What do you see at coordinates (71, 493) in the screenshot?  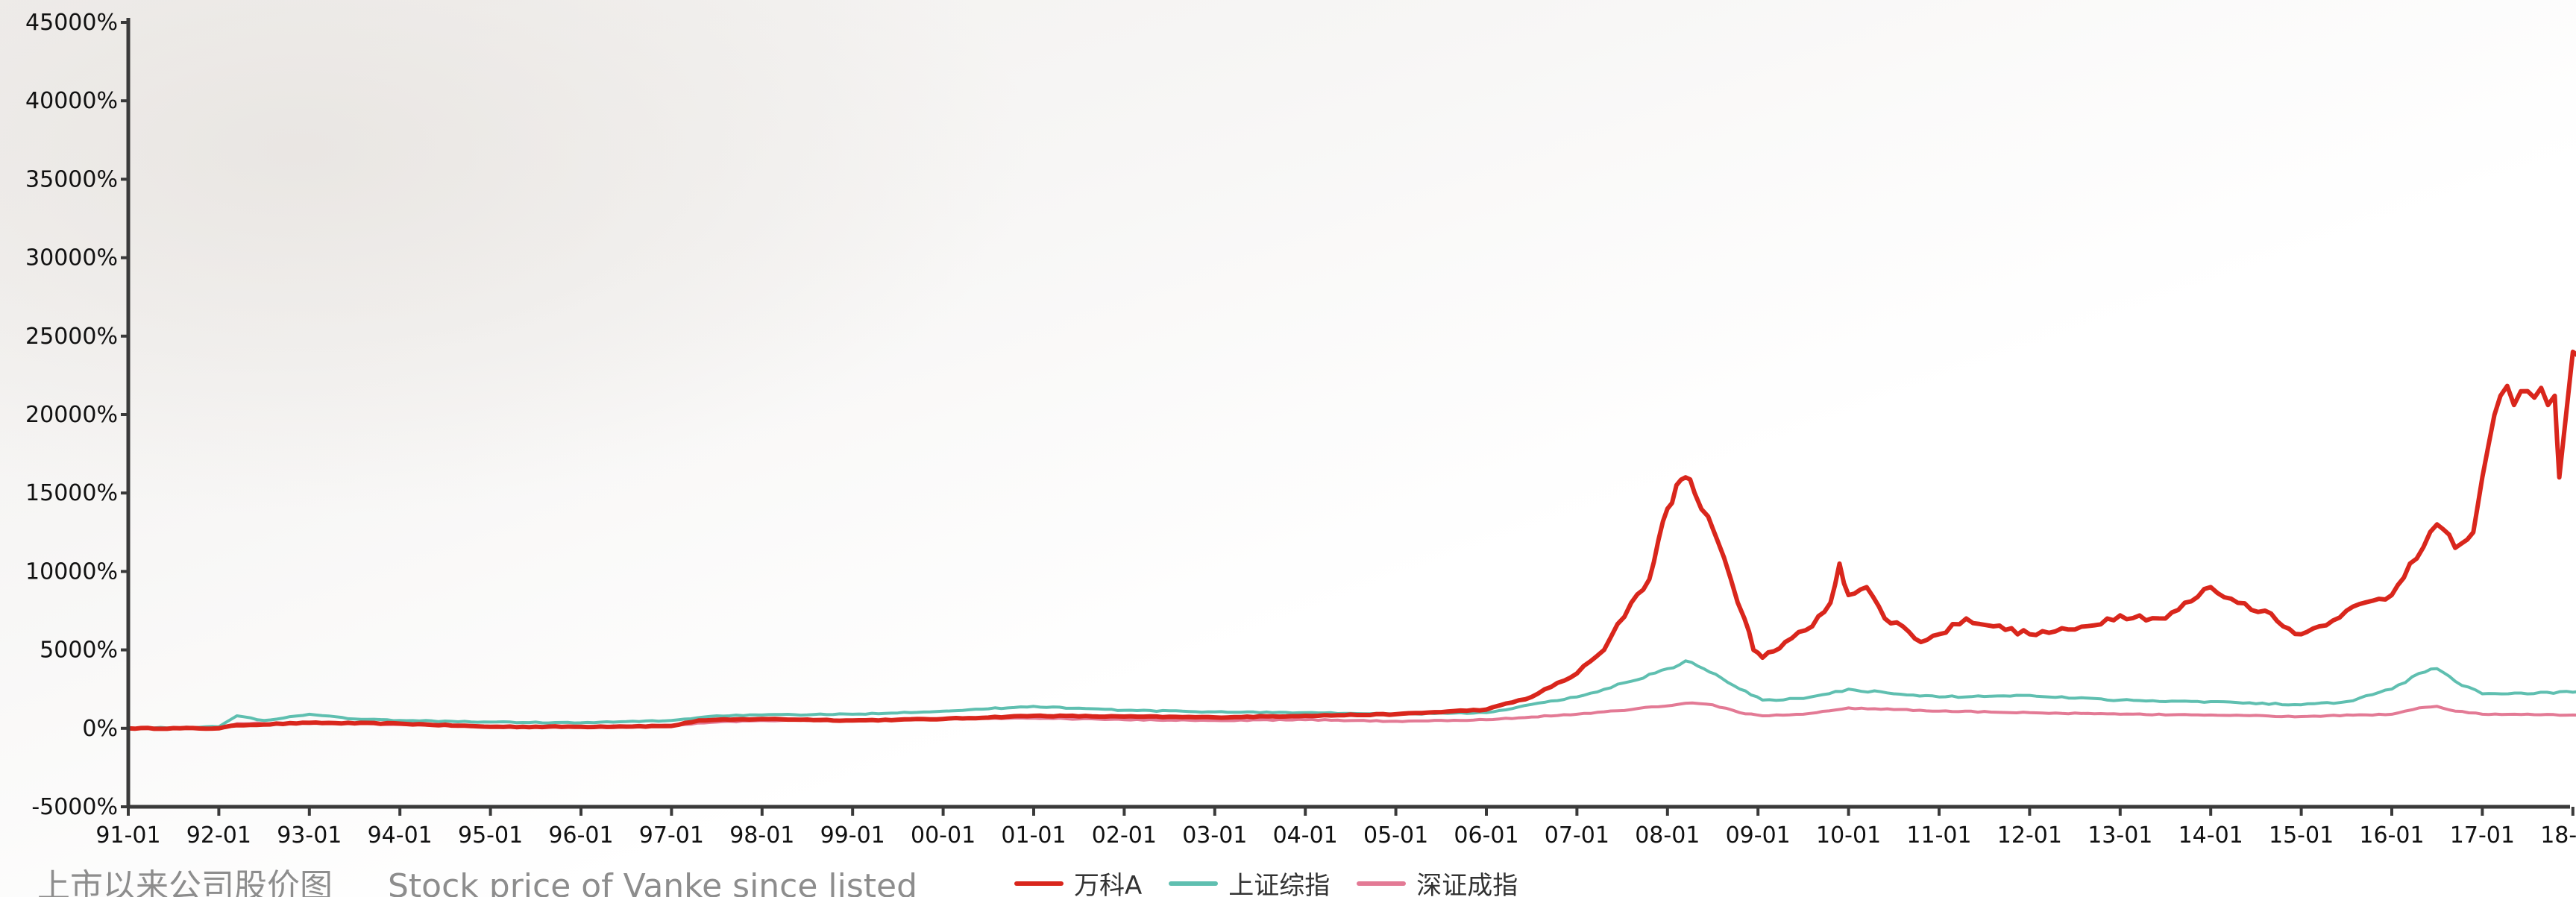 I see `y-tick-label: 15000%` at bounding box center [71, 493].